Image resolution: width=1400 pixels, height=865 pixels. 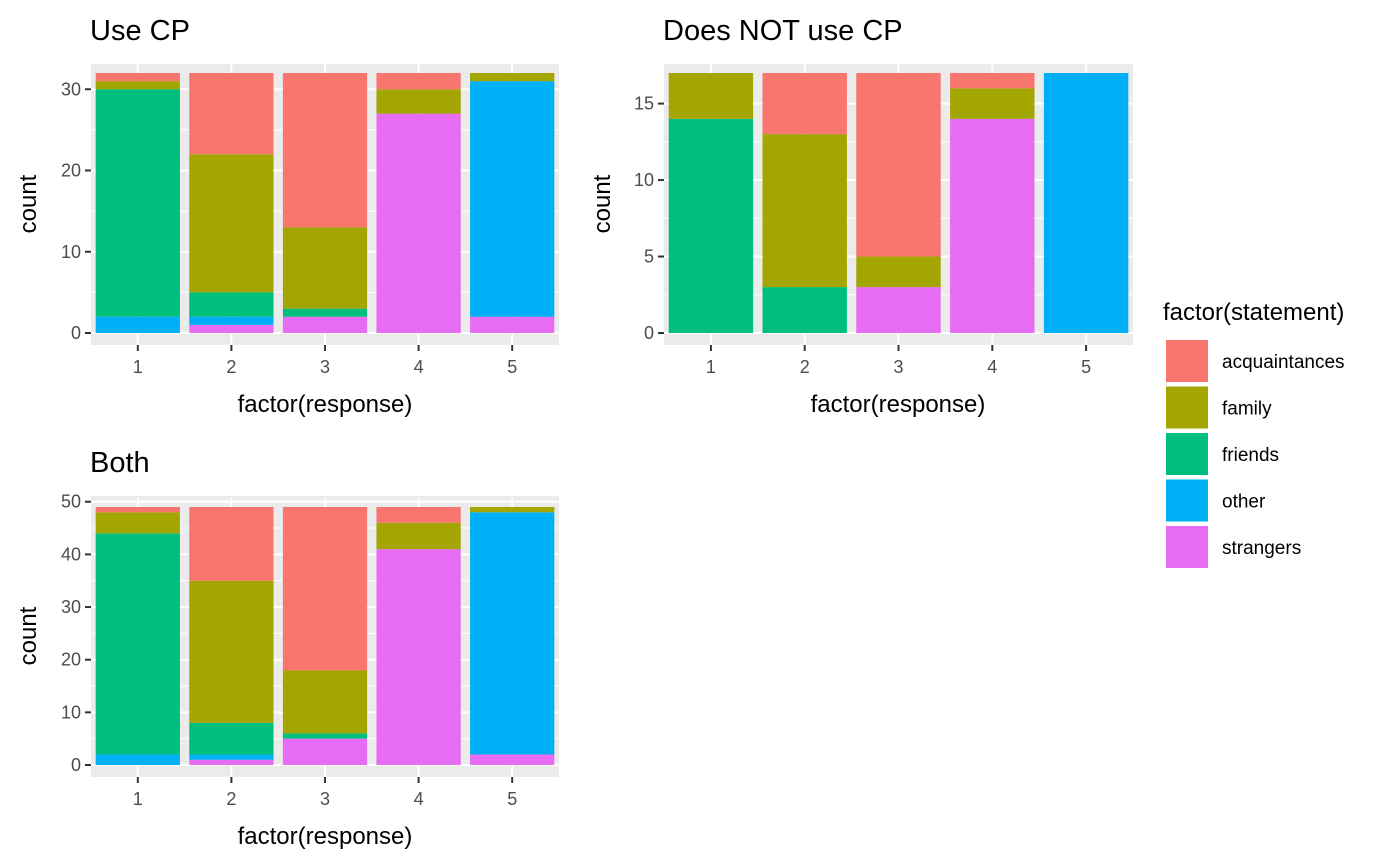 I want to click on y-tick-label: 15, so click(x=644, y=104).